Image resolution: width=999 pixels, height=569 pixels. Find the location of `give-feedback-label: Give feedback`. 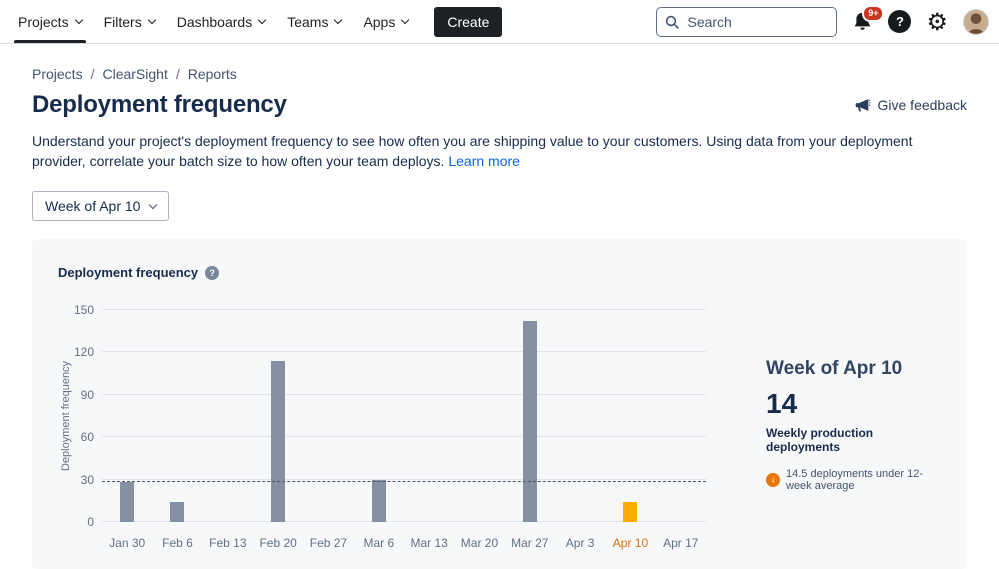

give-feedback-label: Give feedback is located at coordinates (922, 105).